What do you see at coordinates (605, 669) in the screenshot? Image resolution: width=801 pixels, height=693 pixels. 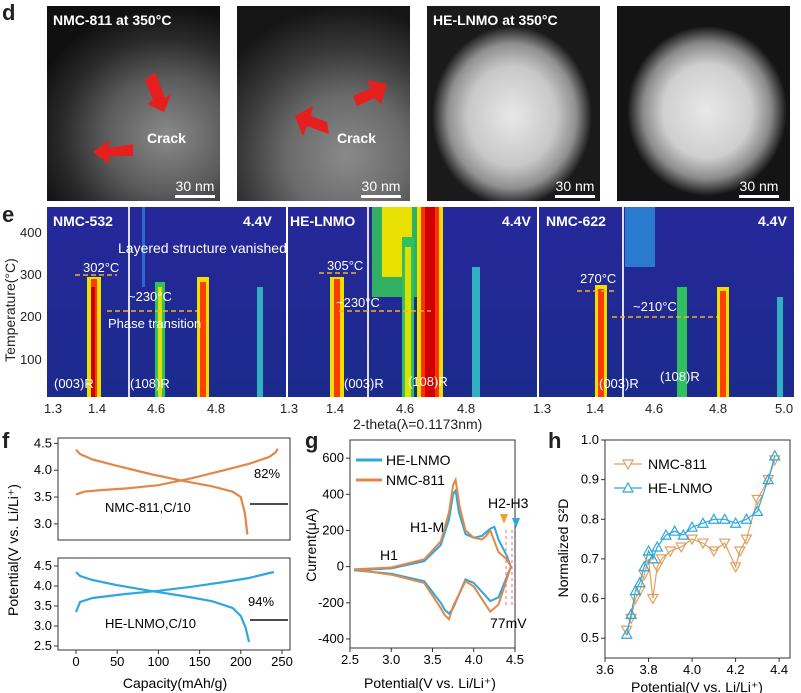 I see `x-tick-label: 3.6` at bounding box center [605, 669].